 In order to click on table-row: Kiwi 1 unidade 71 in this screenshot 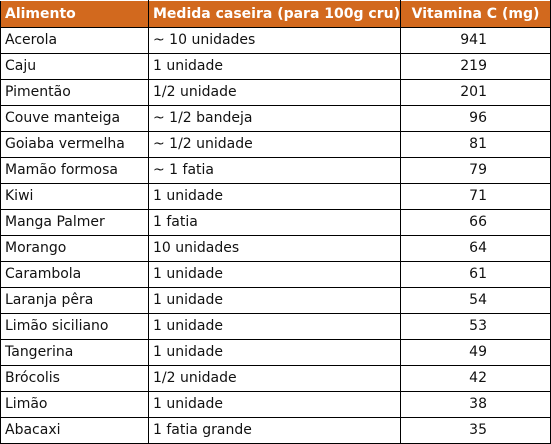, I will do `click(275, 196)`.